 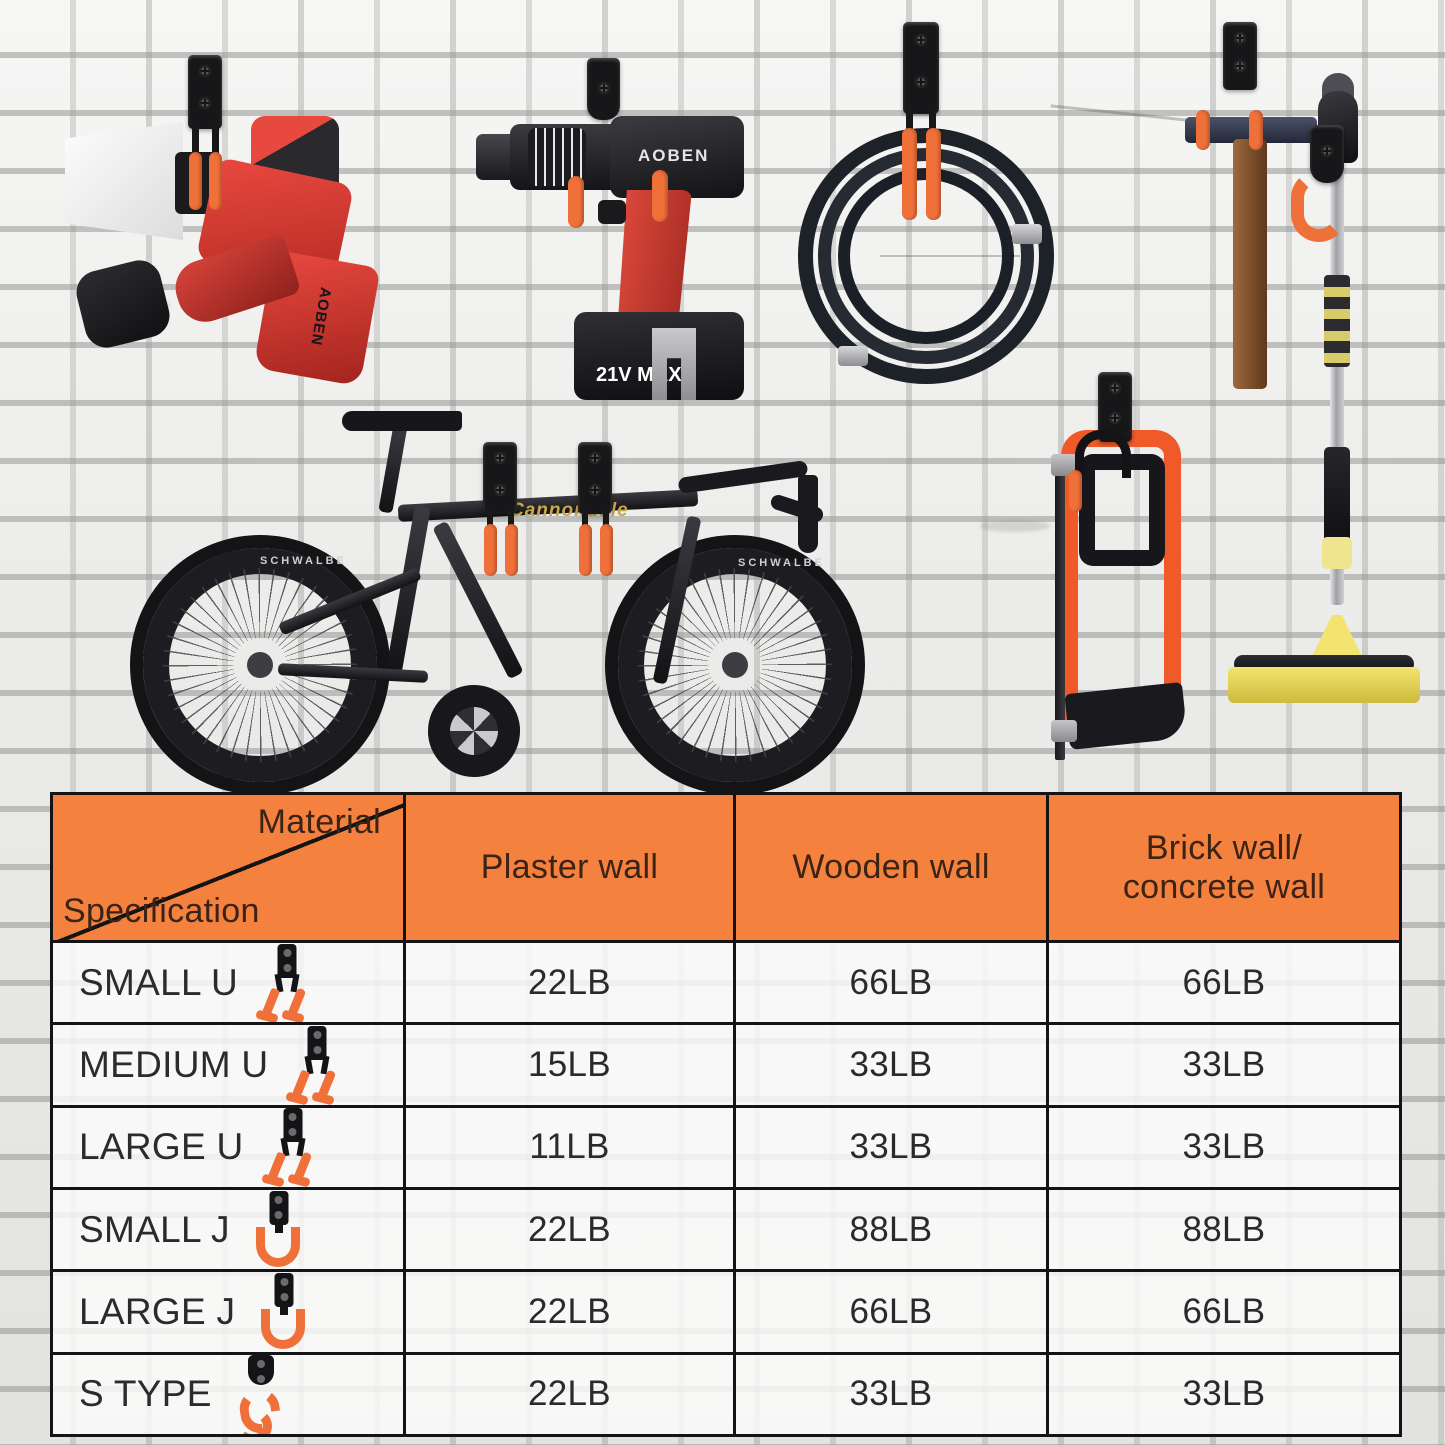 What do you see at coordinates (1336, 395) in the screenshot?
I see `product-squeegee-mop` at bounding box center [1336, 395].